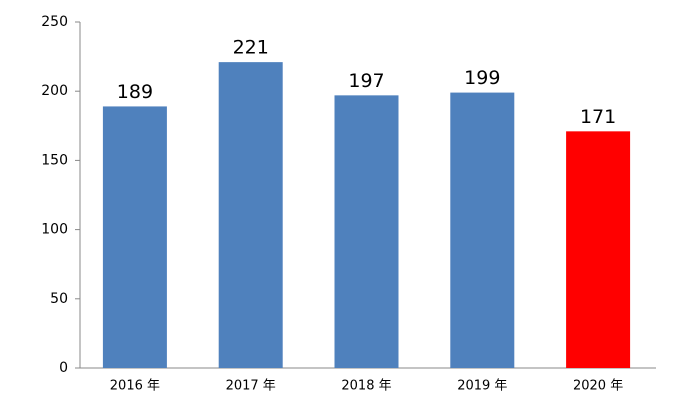  What do you see at coordinates (366, 386) in the screenshot?
I see `x-tick-label: 2018 年` at bounding box center [366, 386].